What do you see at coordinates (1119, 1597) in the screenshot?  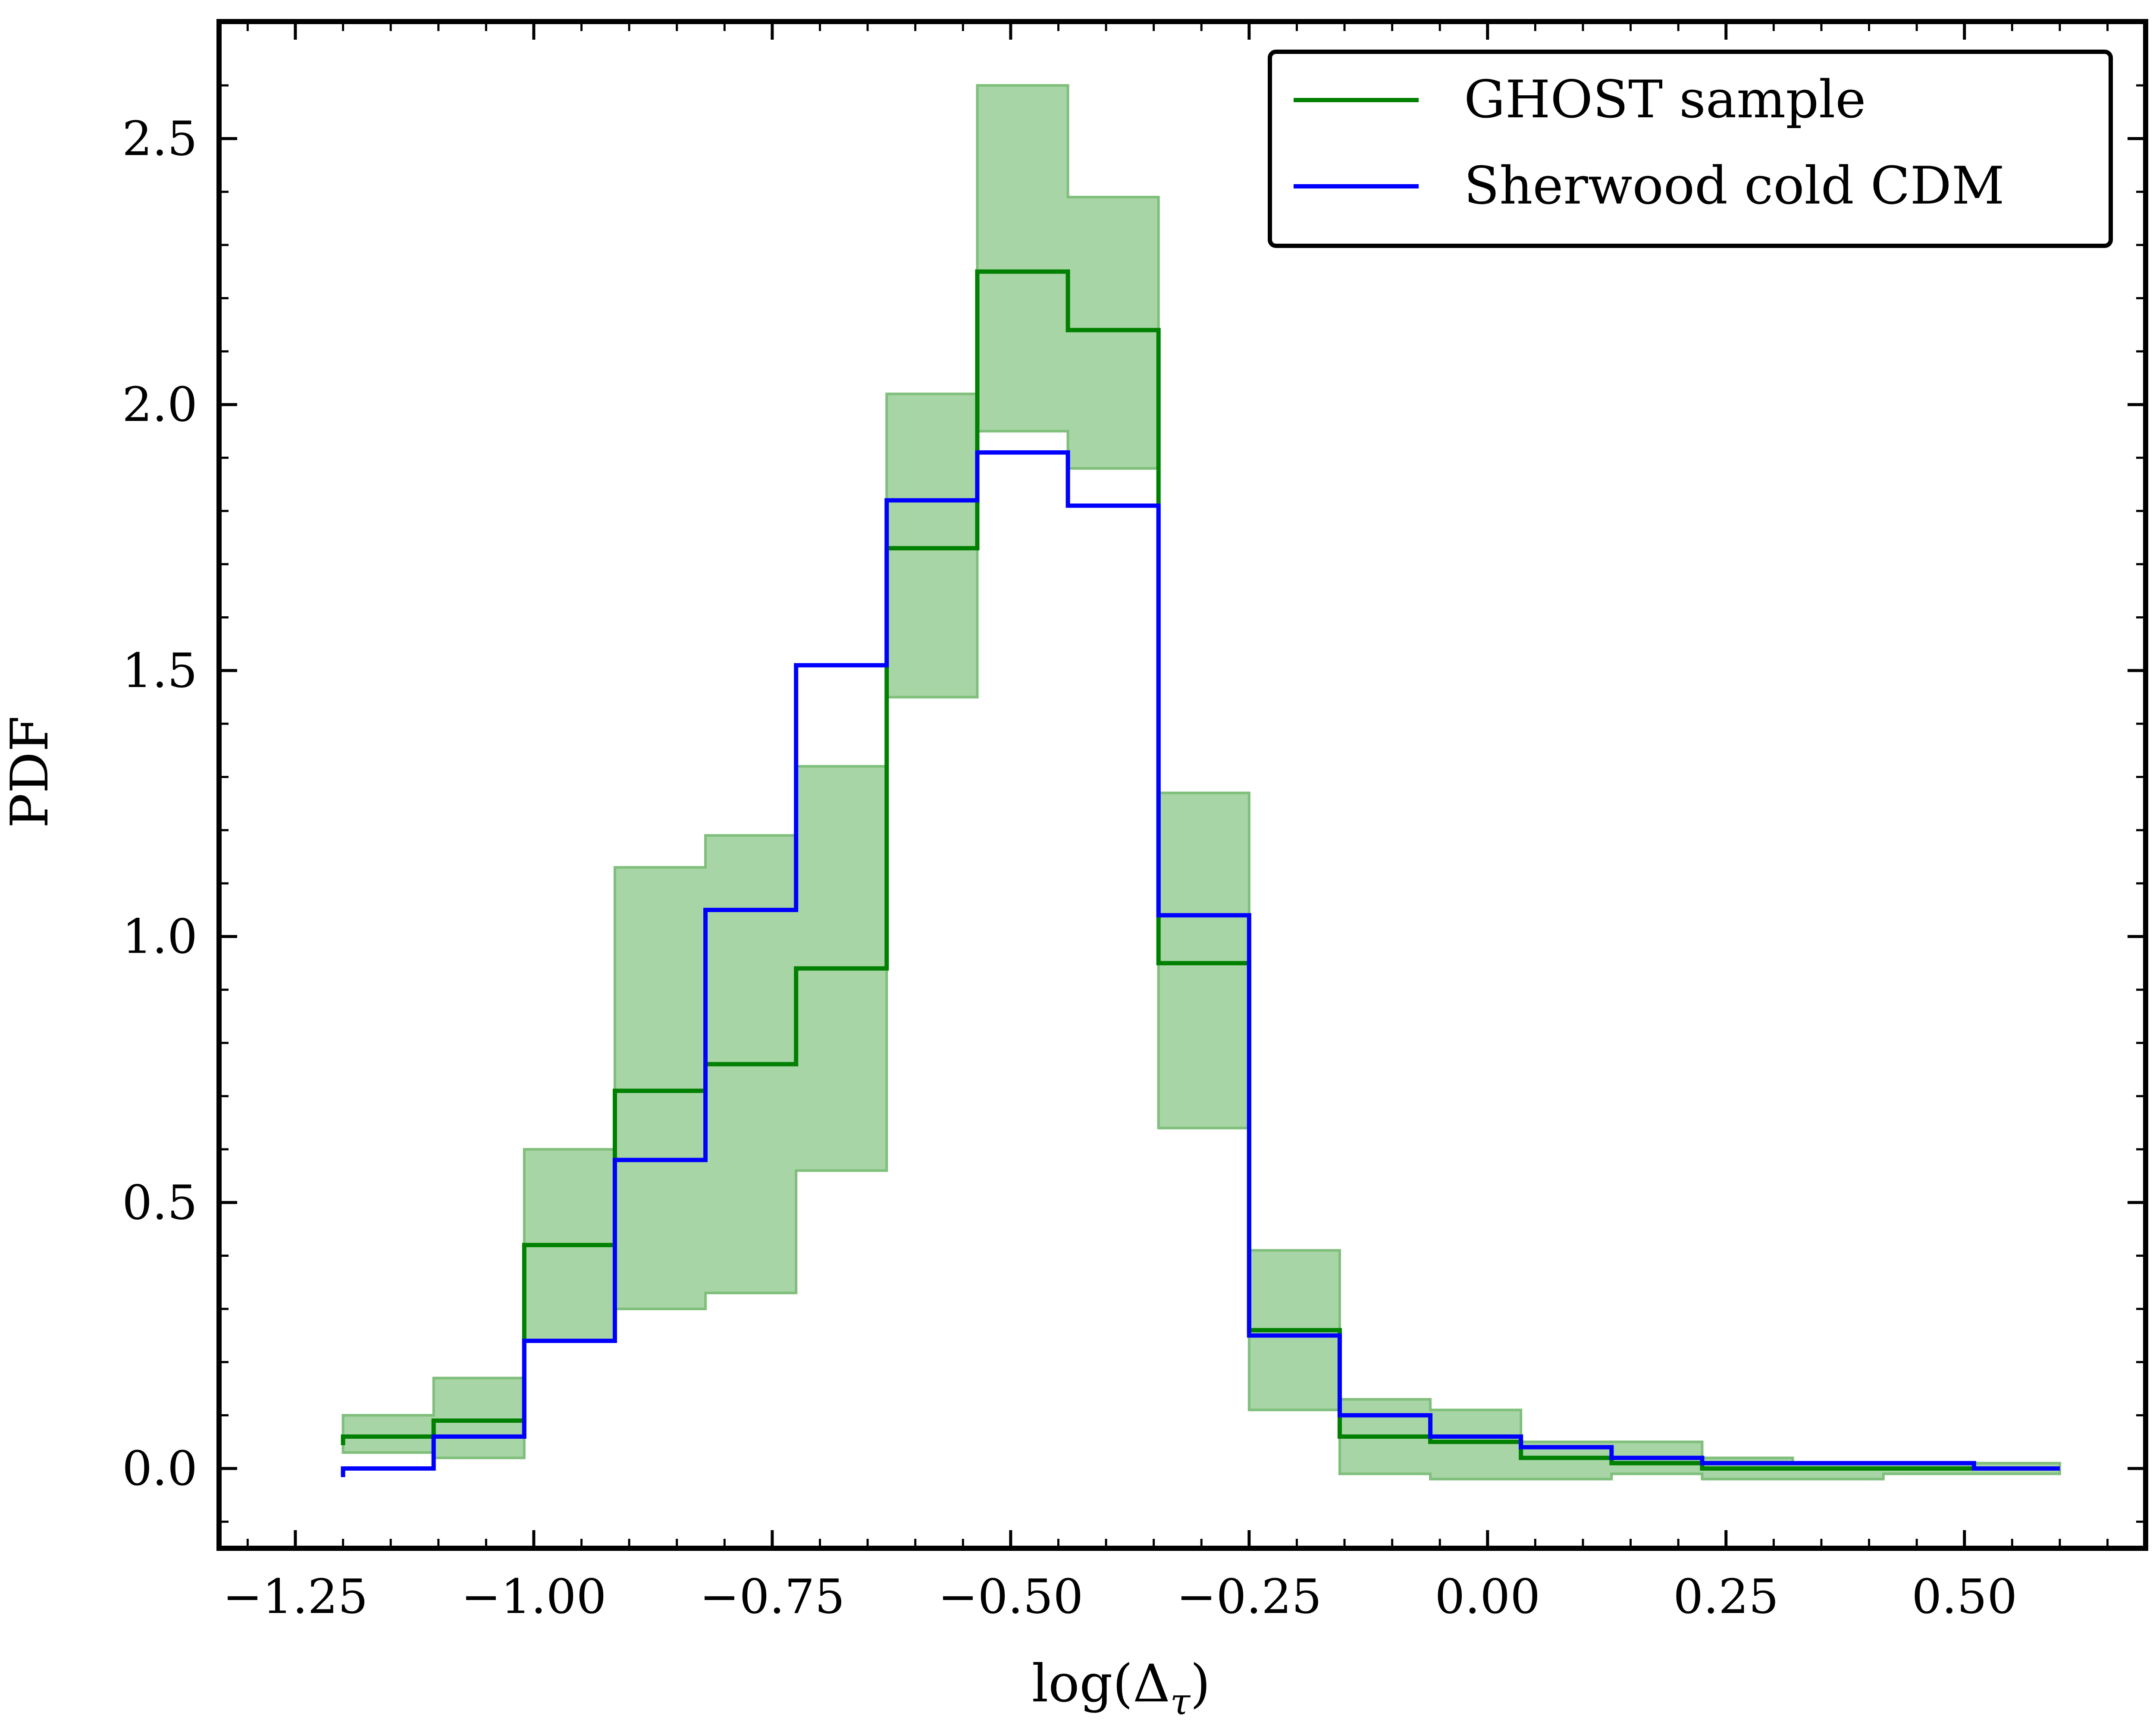 I see `x-tick-labels: −1.25 −1.00 −0.75 −0.50 −0.25 0.00 0.25 0.50` at bounding box center [1119, 1597].